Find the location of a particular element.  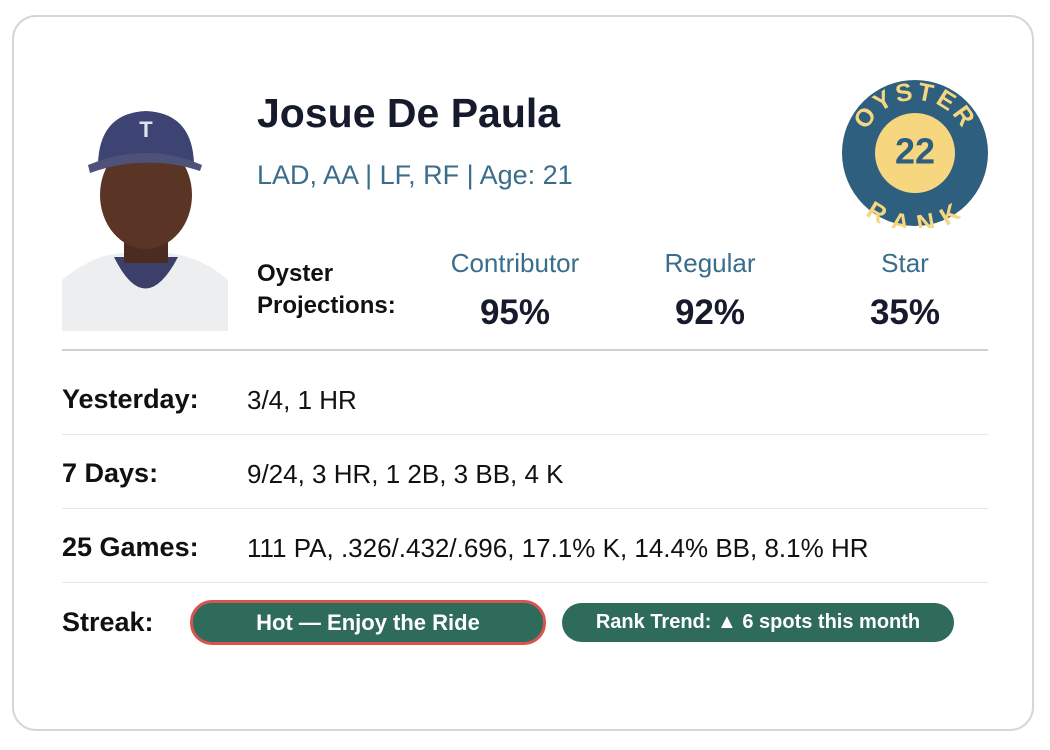

player-name: Josue De Paula is located at coordinates (409, 113).